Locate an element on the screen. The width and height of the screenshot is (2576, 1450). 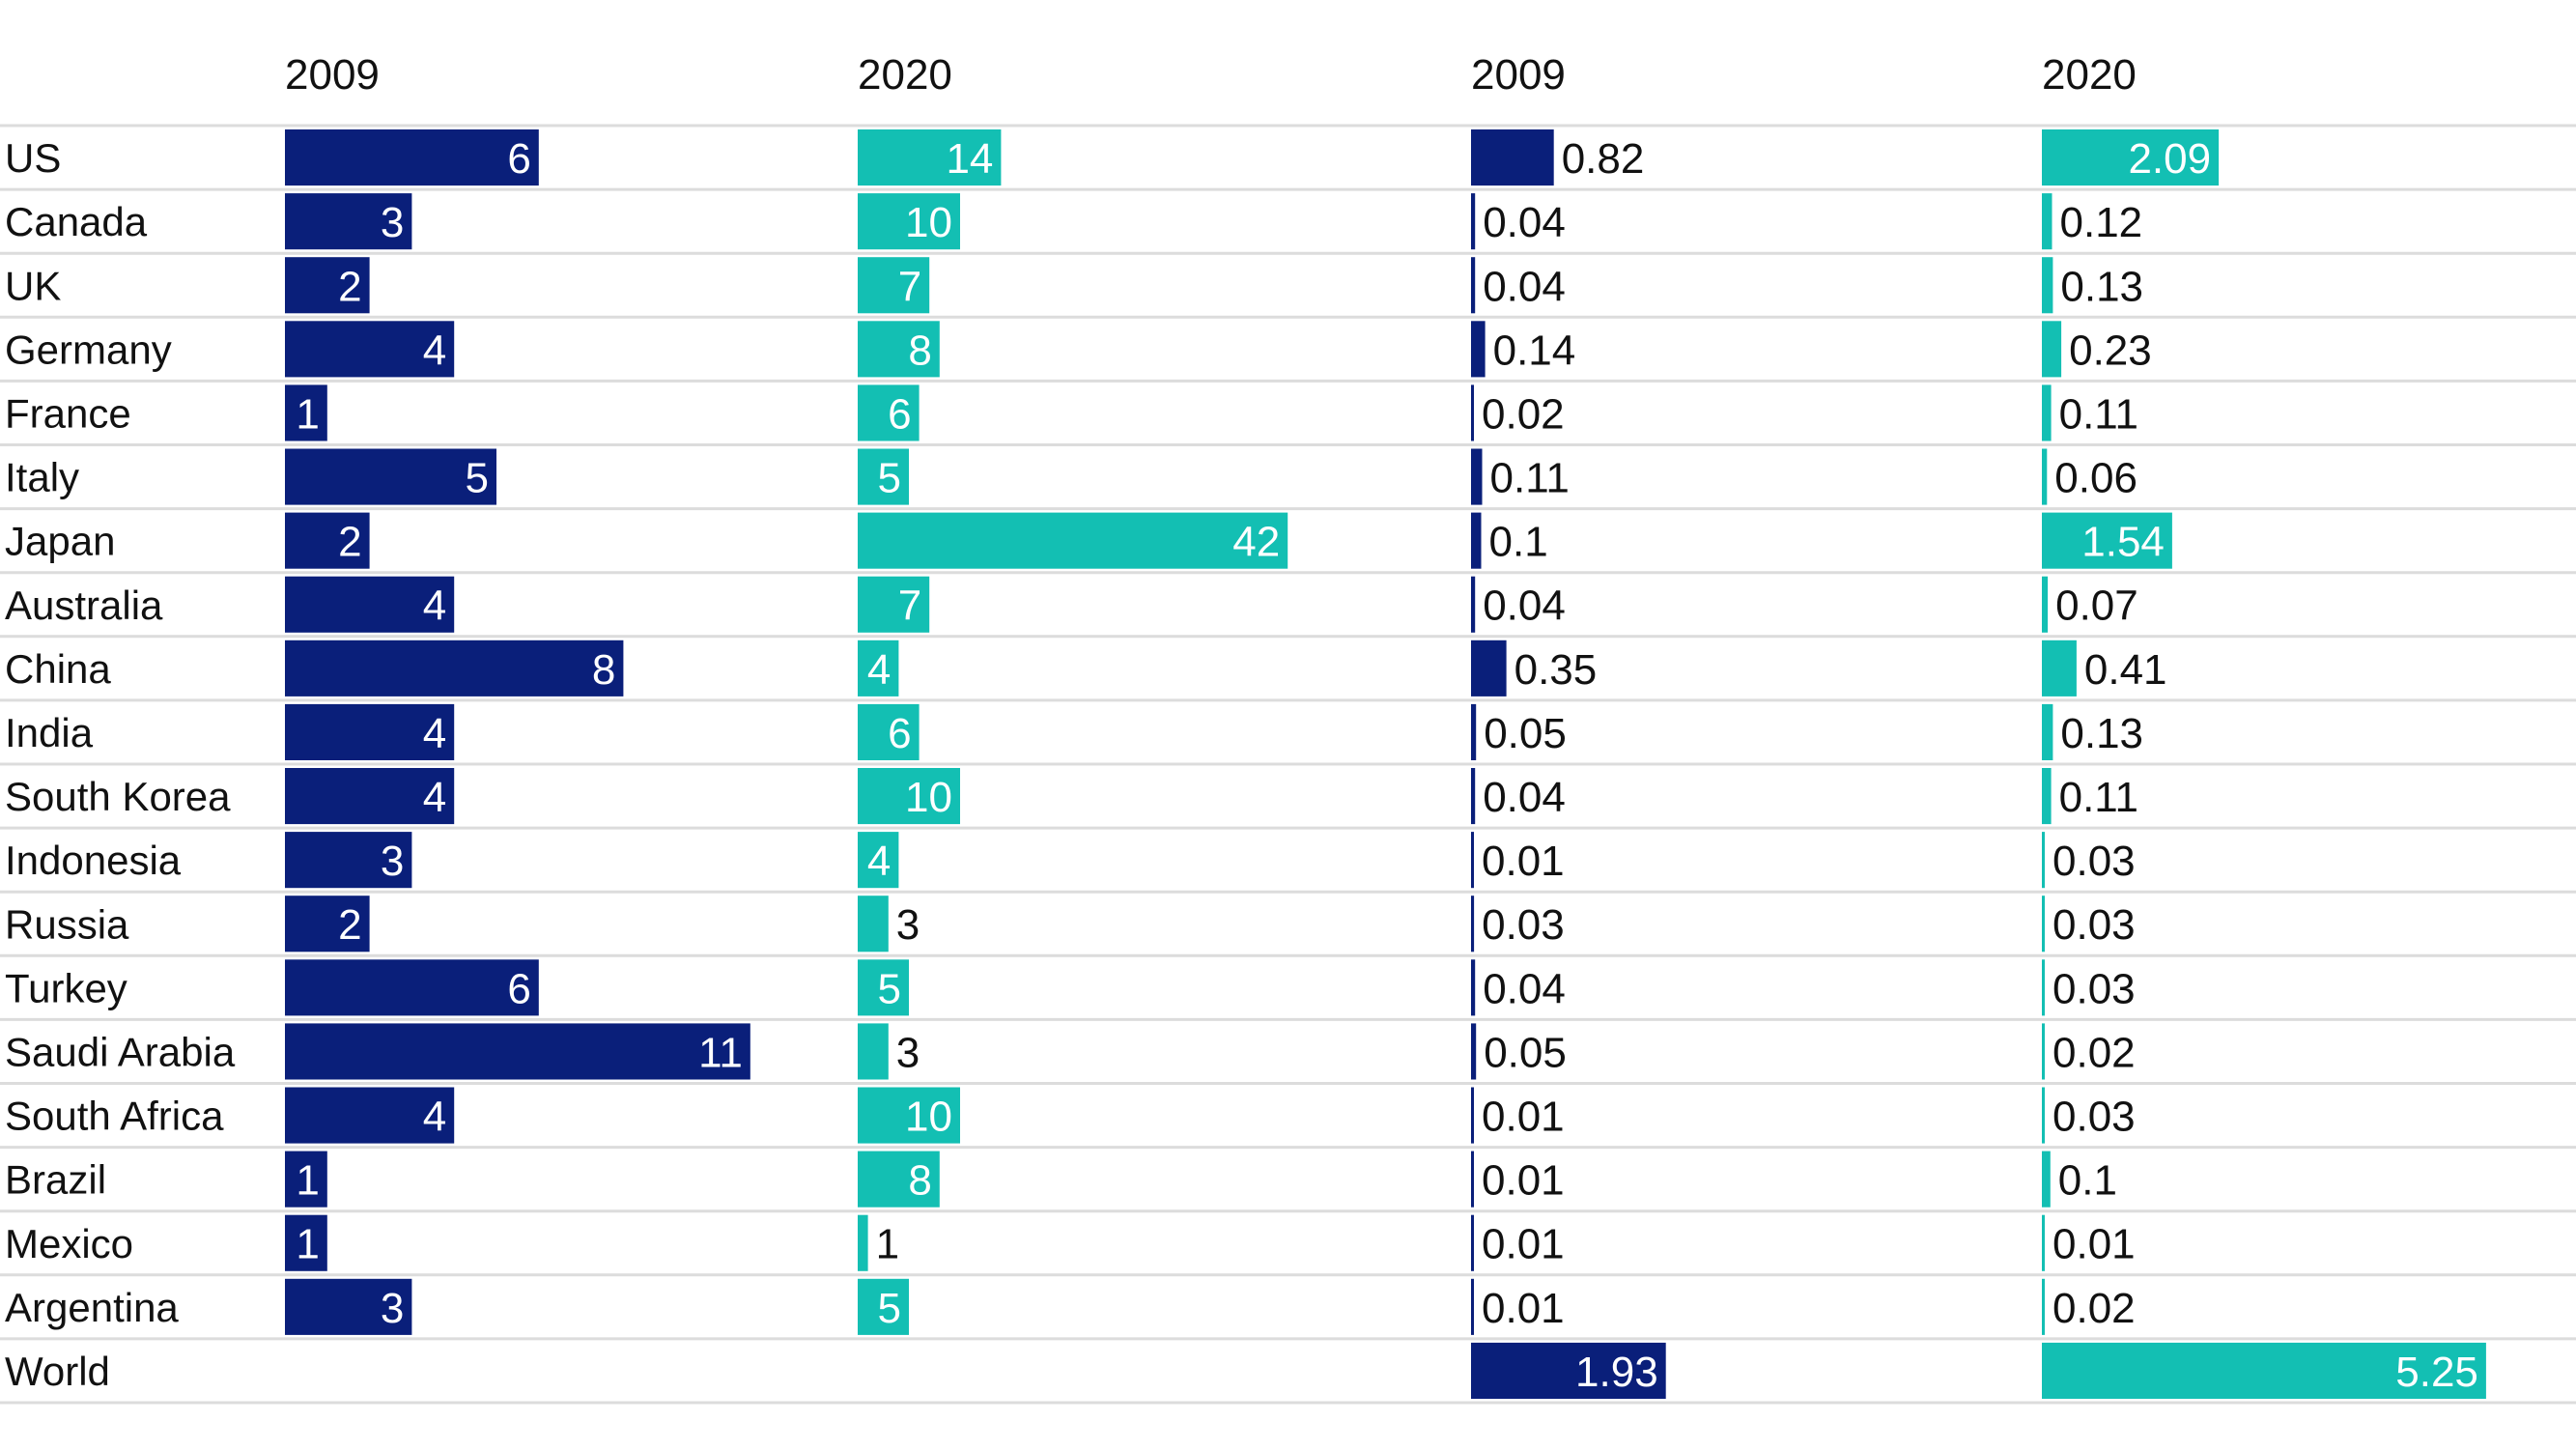
bar-2020-italy is located at coordinates (883, 477).